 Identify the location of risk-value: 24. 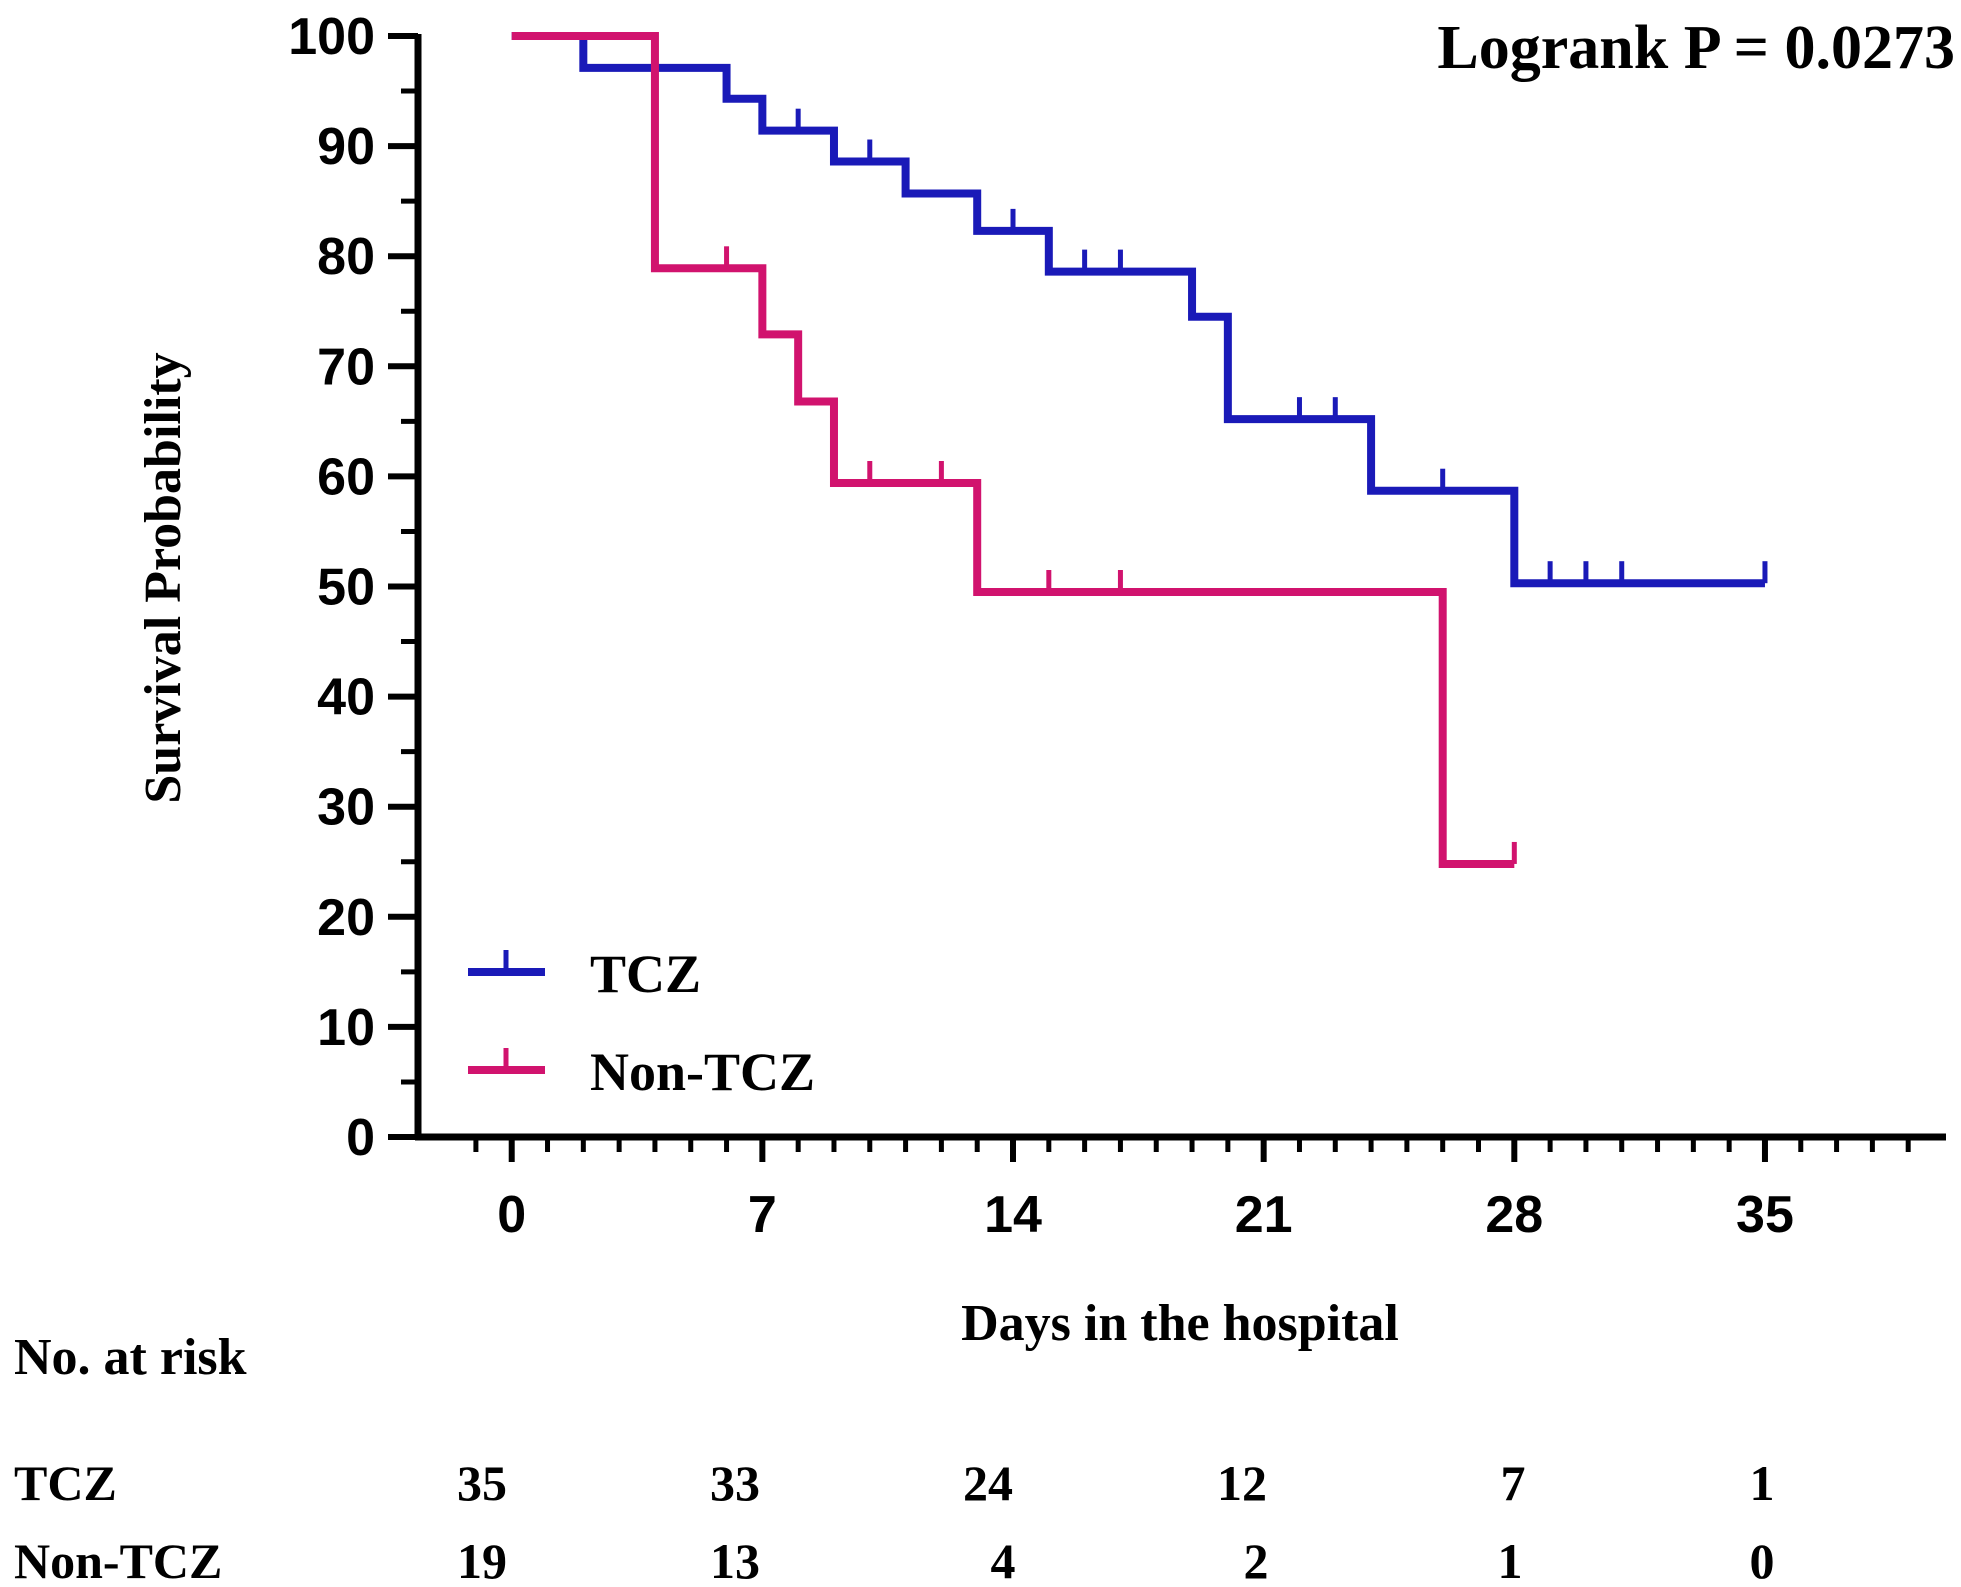
(988, 1483).